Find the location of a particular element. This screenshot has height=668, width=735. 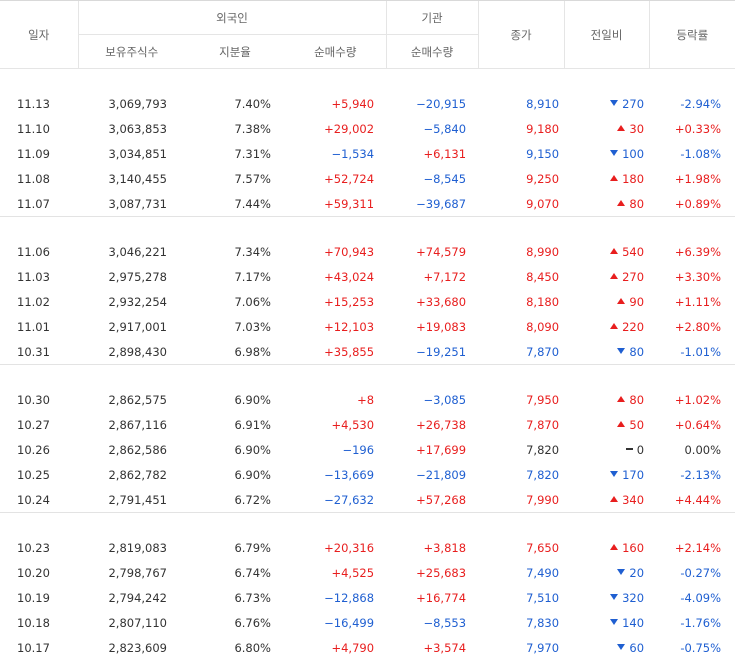

holdings-cell: 2,862,586 is located at coordinates (137, 449).